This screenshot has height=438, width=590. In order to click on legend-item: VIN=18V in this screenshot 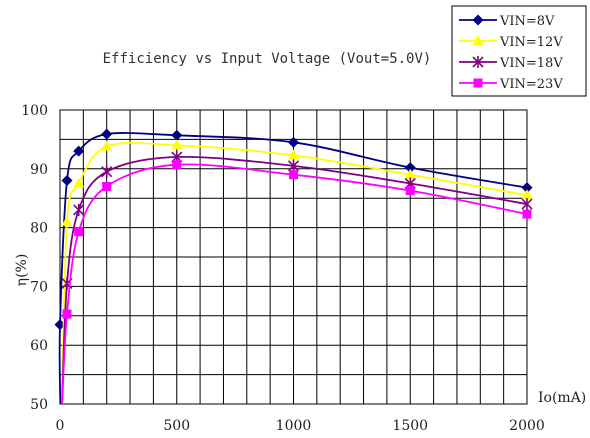, I will do `click(511, 63)`.